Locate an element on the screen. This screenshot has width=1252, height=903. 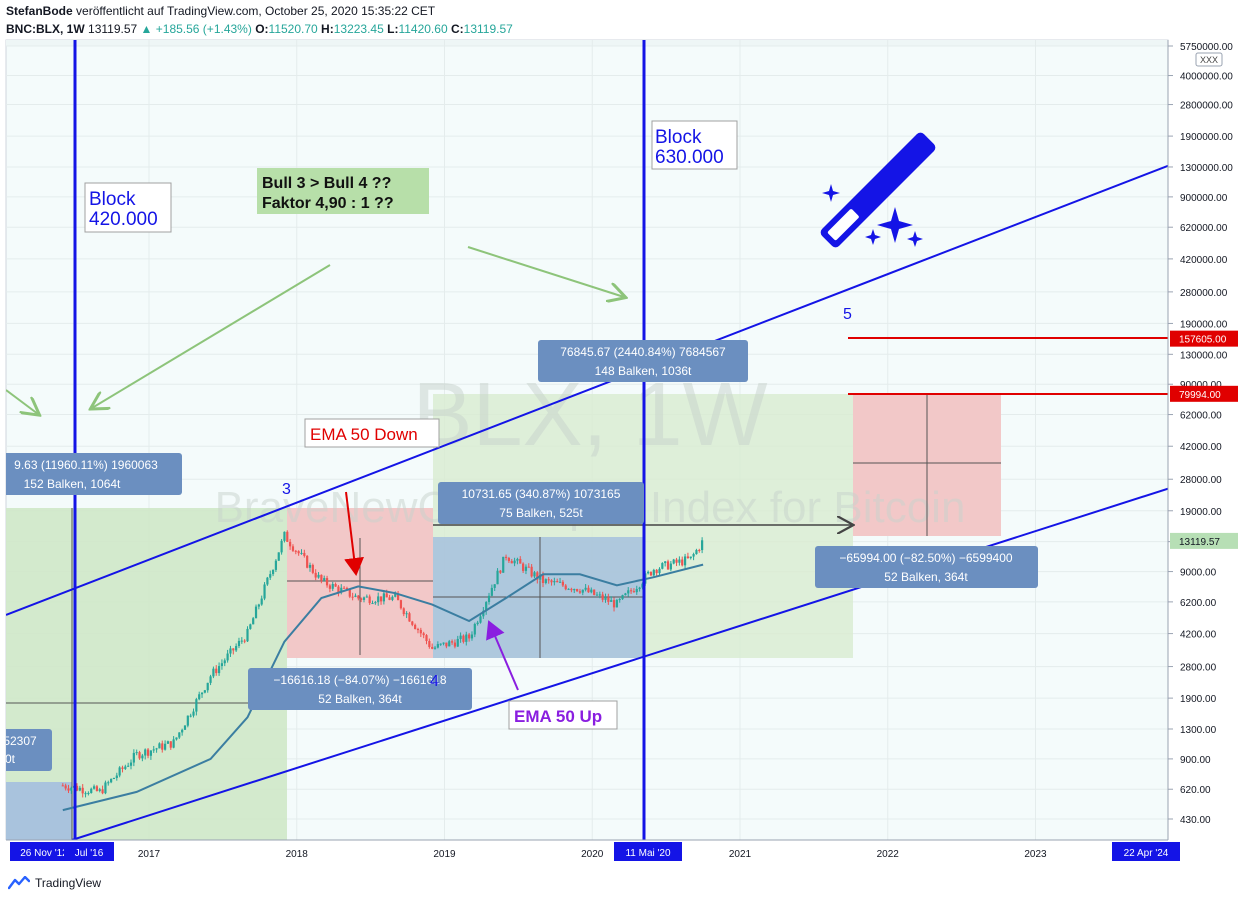
y-tick-label: 28000.00 is located at coordinates (1201, 480).